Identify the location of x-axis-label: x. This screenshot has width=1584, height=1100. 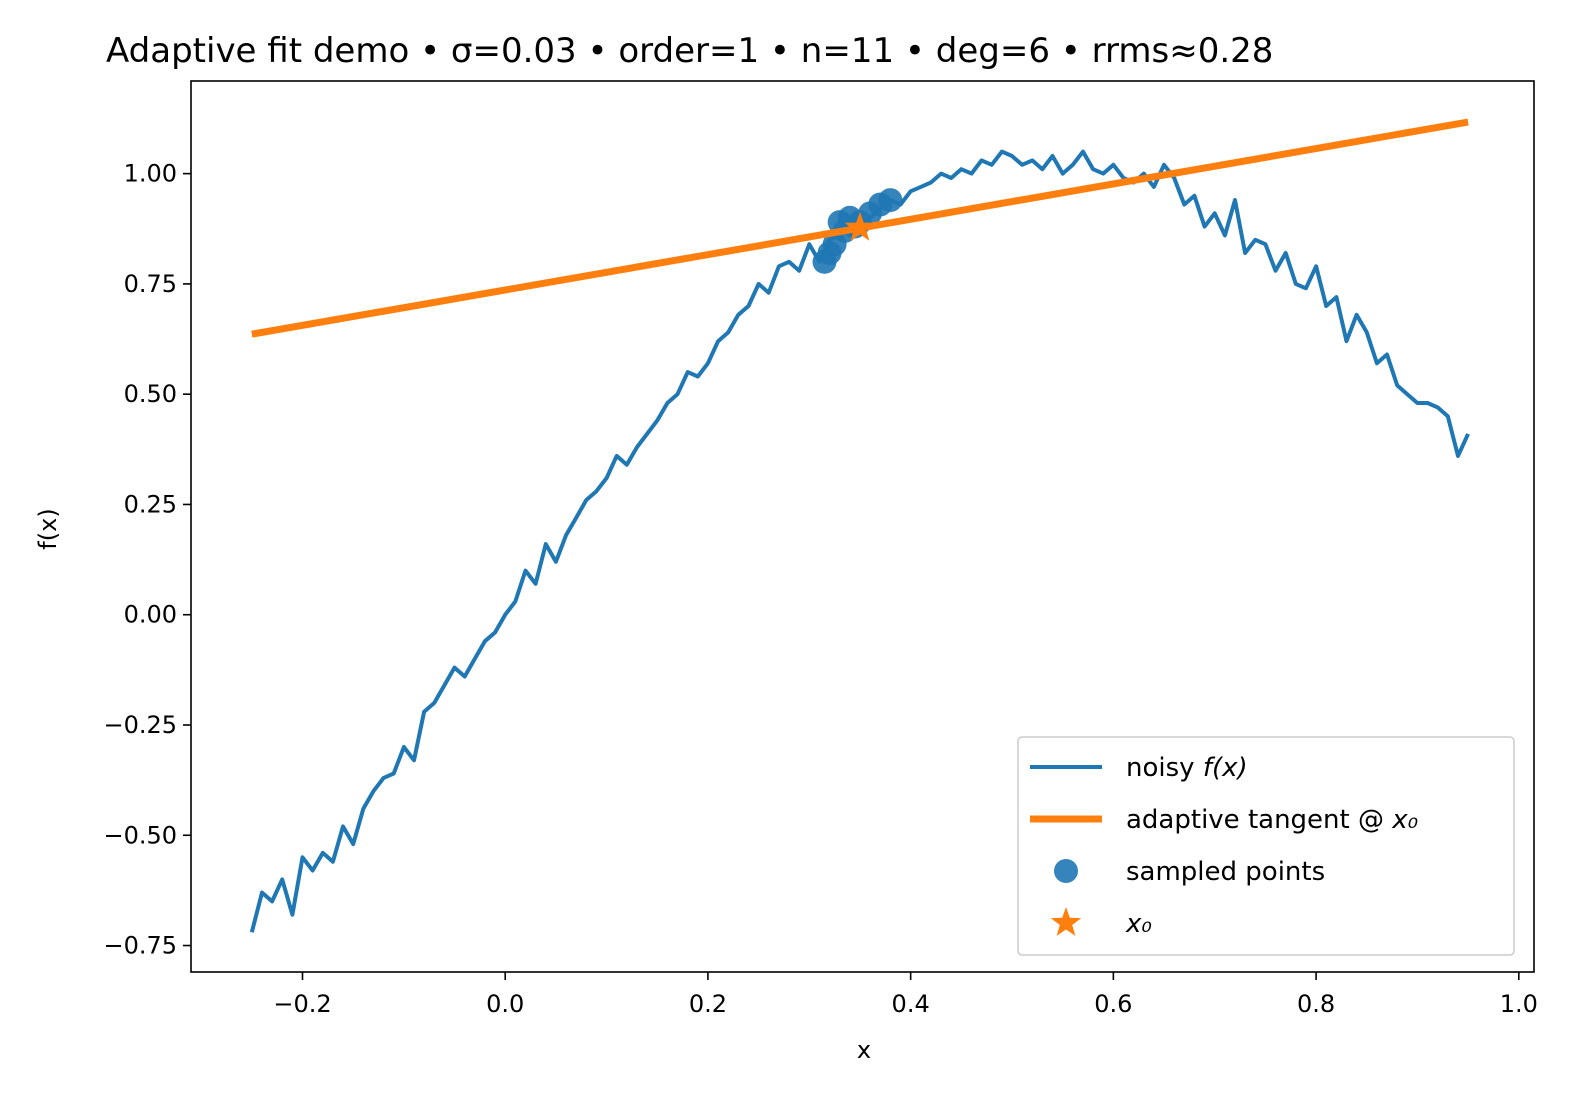
(864, 1050).